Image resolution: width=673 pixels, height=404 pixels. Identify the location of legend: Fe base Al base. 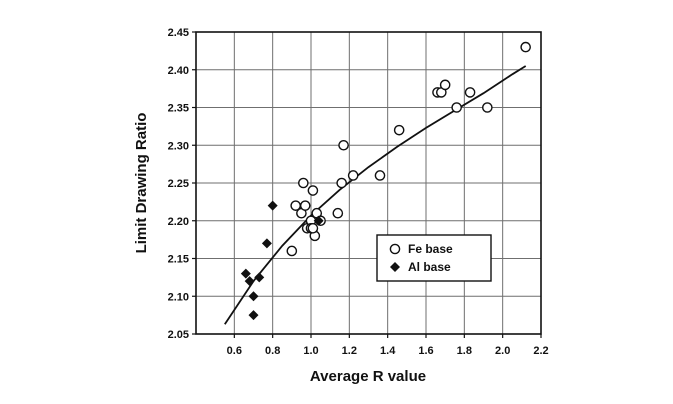
(434, 258).